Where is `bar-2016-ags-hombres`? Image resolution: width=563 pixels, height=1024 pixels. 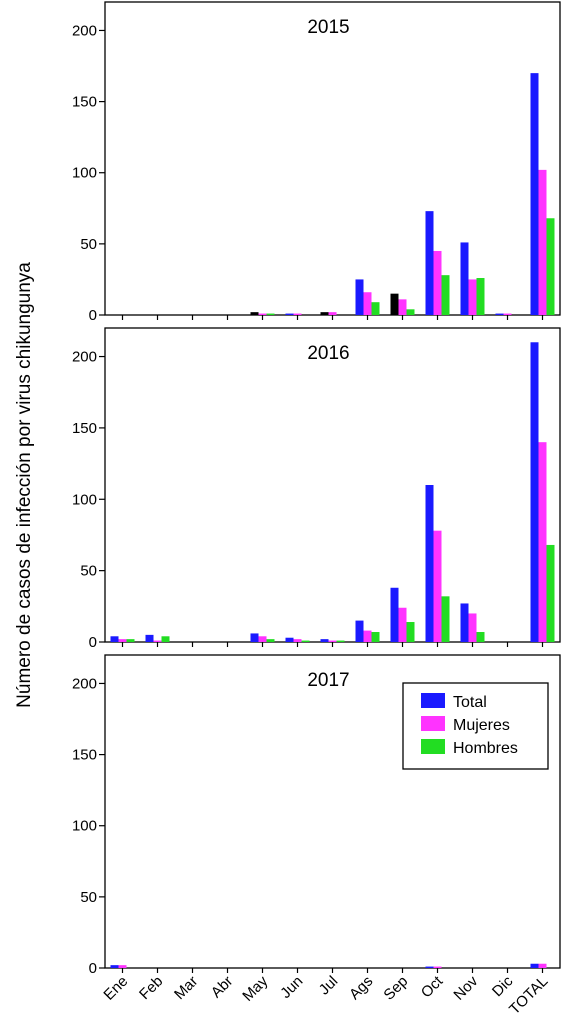 bar-2016-ags-hombres is located at coordinates (375, 637).